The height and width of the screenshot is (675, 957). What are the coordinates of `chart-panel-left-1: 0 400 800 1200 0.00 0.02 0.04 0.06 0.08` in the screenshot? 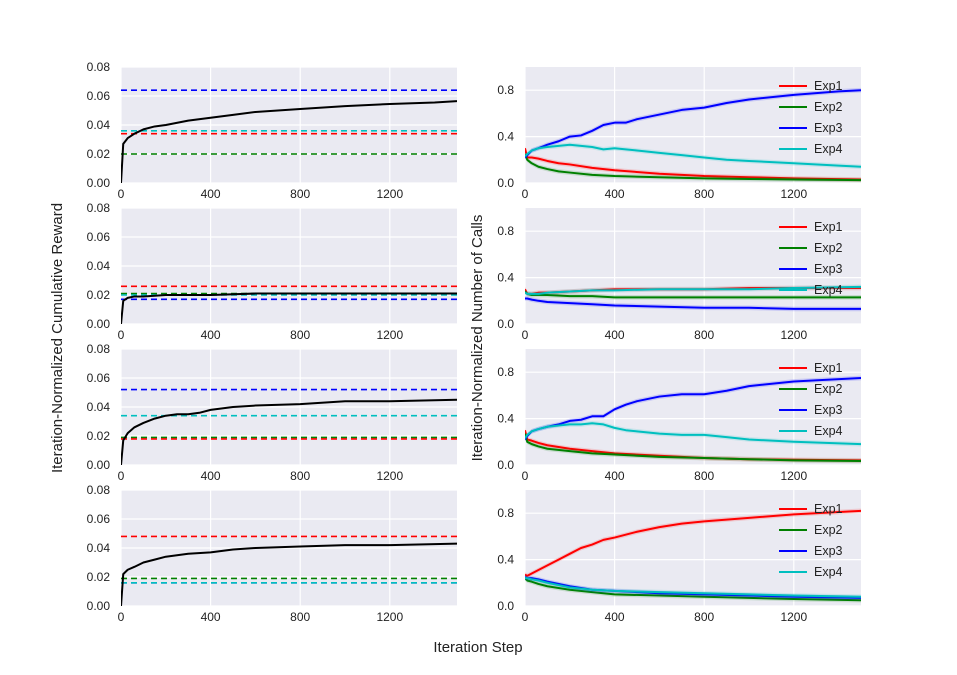 It's located at (272, 130).